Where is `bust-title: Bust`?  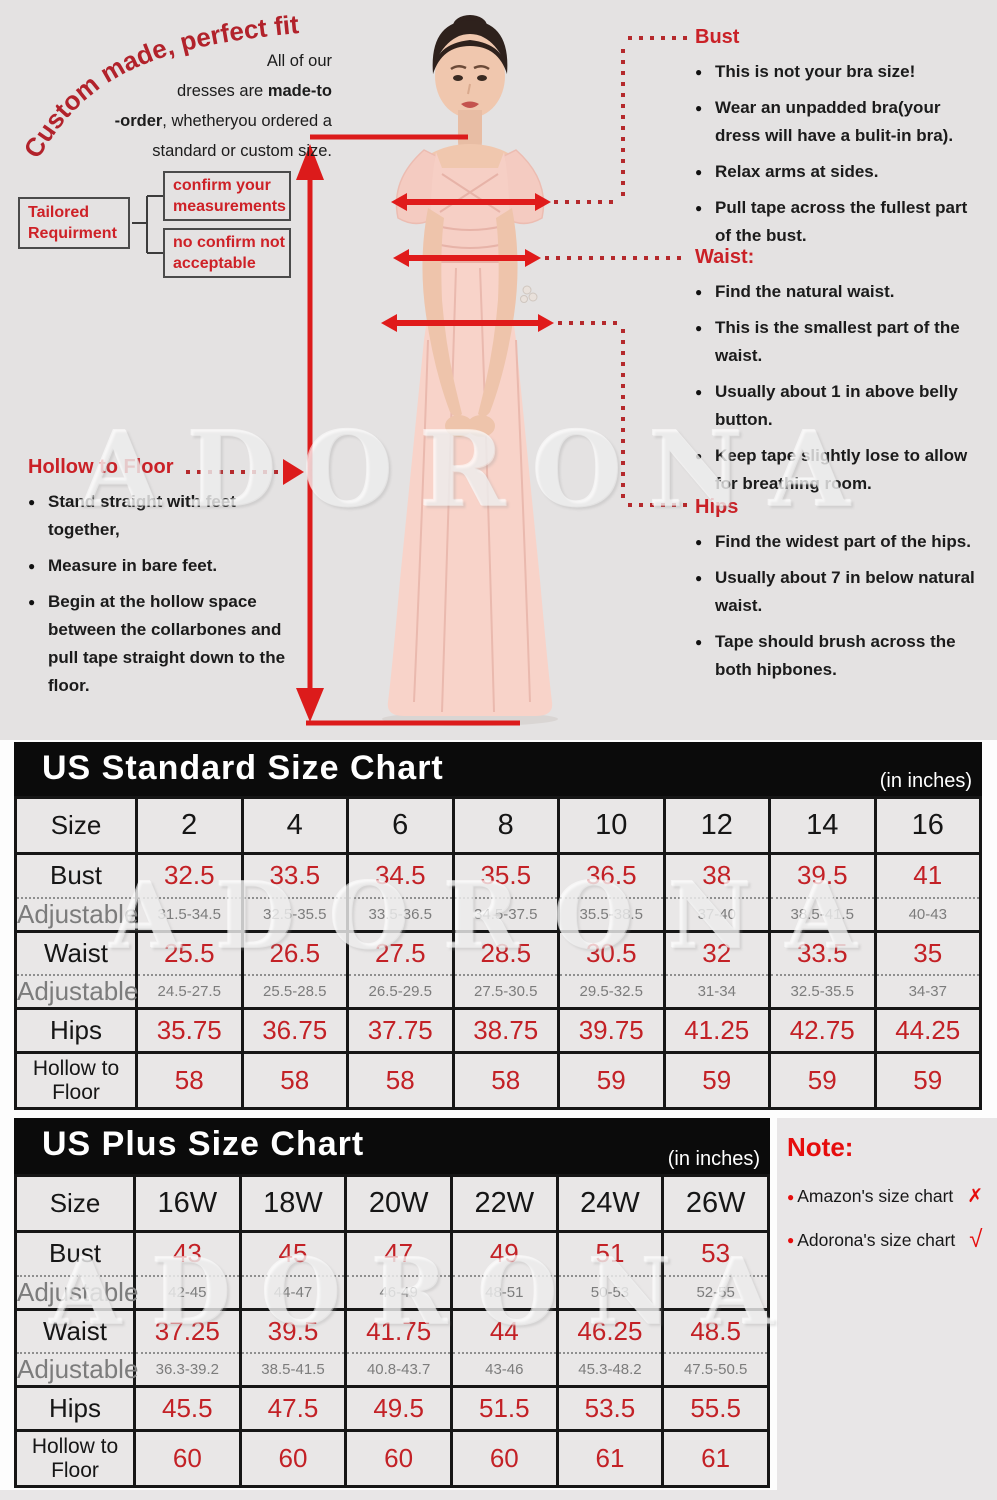
bust-title: Bust is located at coordinates (717, 37).